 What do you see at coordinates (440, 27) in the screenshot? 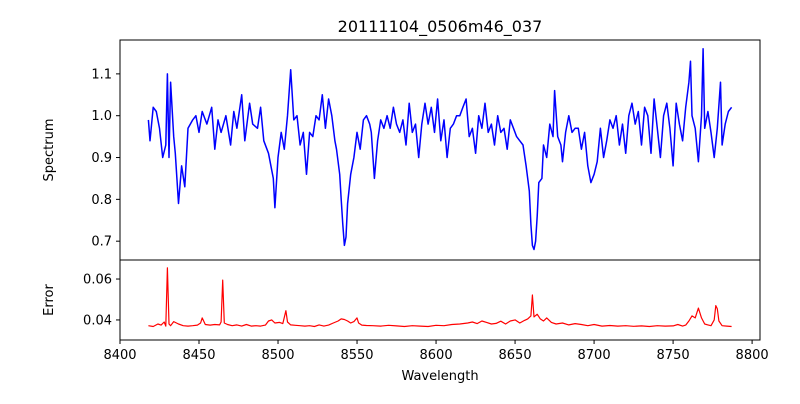
I see `chart-title: 20111104_0506m46_037` at bounding box center [440, 27].